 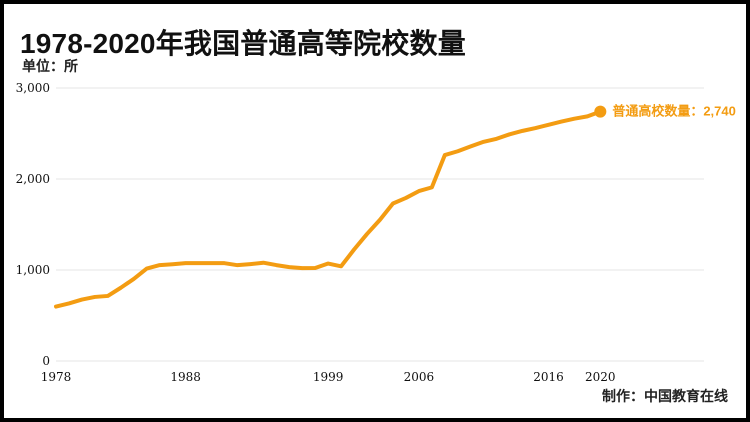 I want to click on x-tick-label: 2006, so click(x=419, y=377).